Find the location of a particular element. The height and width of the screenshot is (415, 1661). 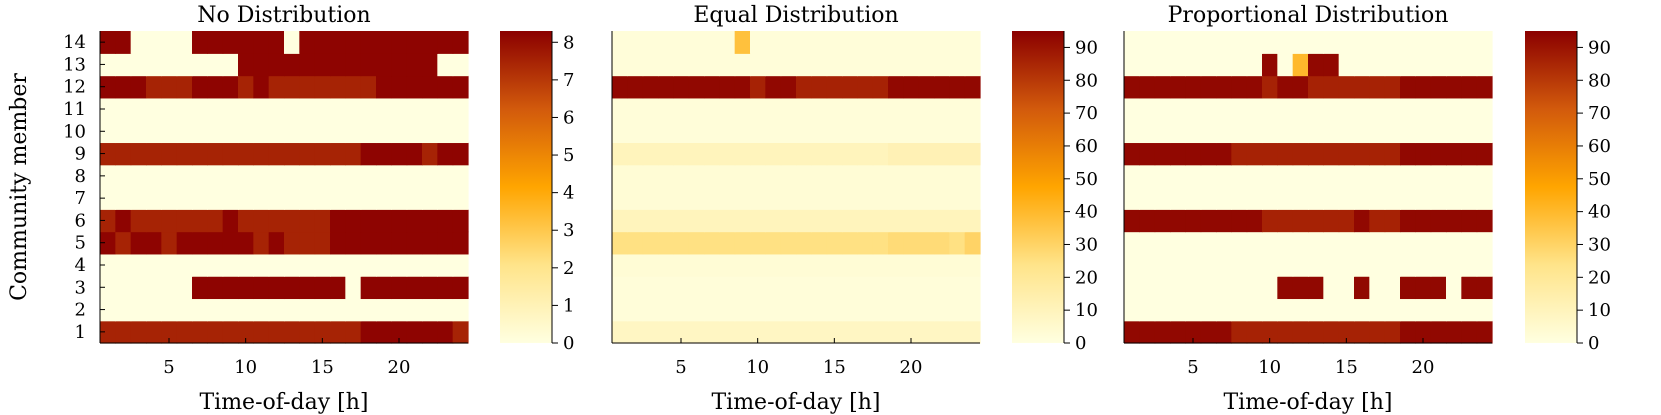

heatmap-cell-m11-h7 is located at coordinates (1224, 109).